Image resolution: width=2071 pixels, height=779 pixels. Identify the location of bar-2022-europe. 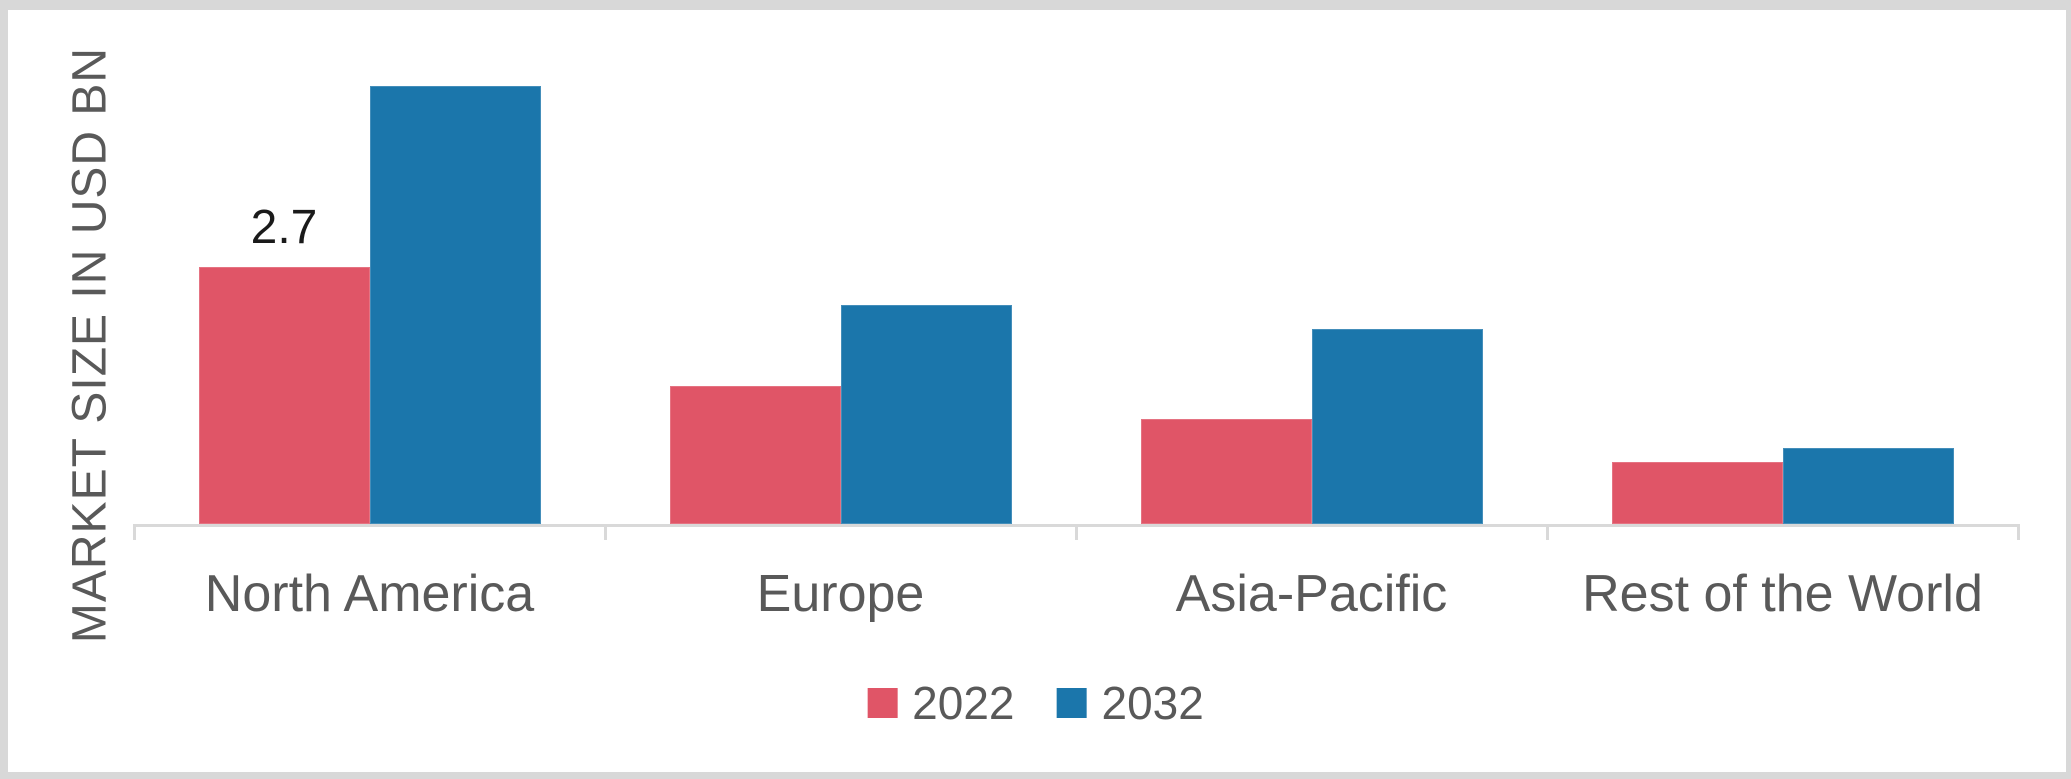
(755, 455).